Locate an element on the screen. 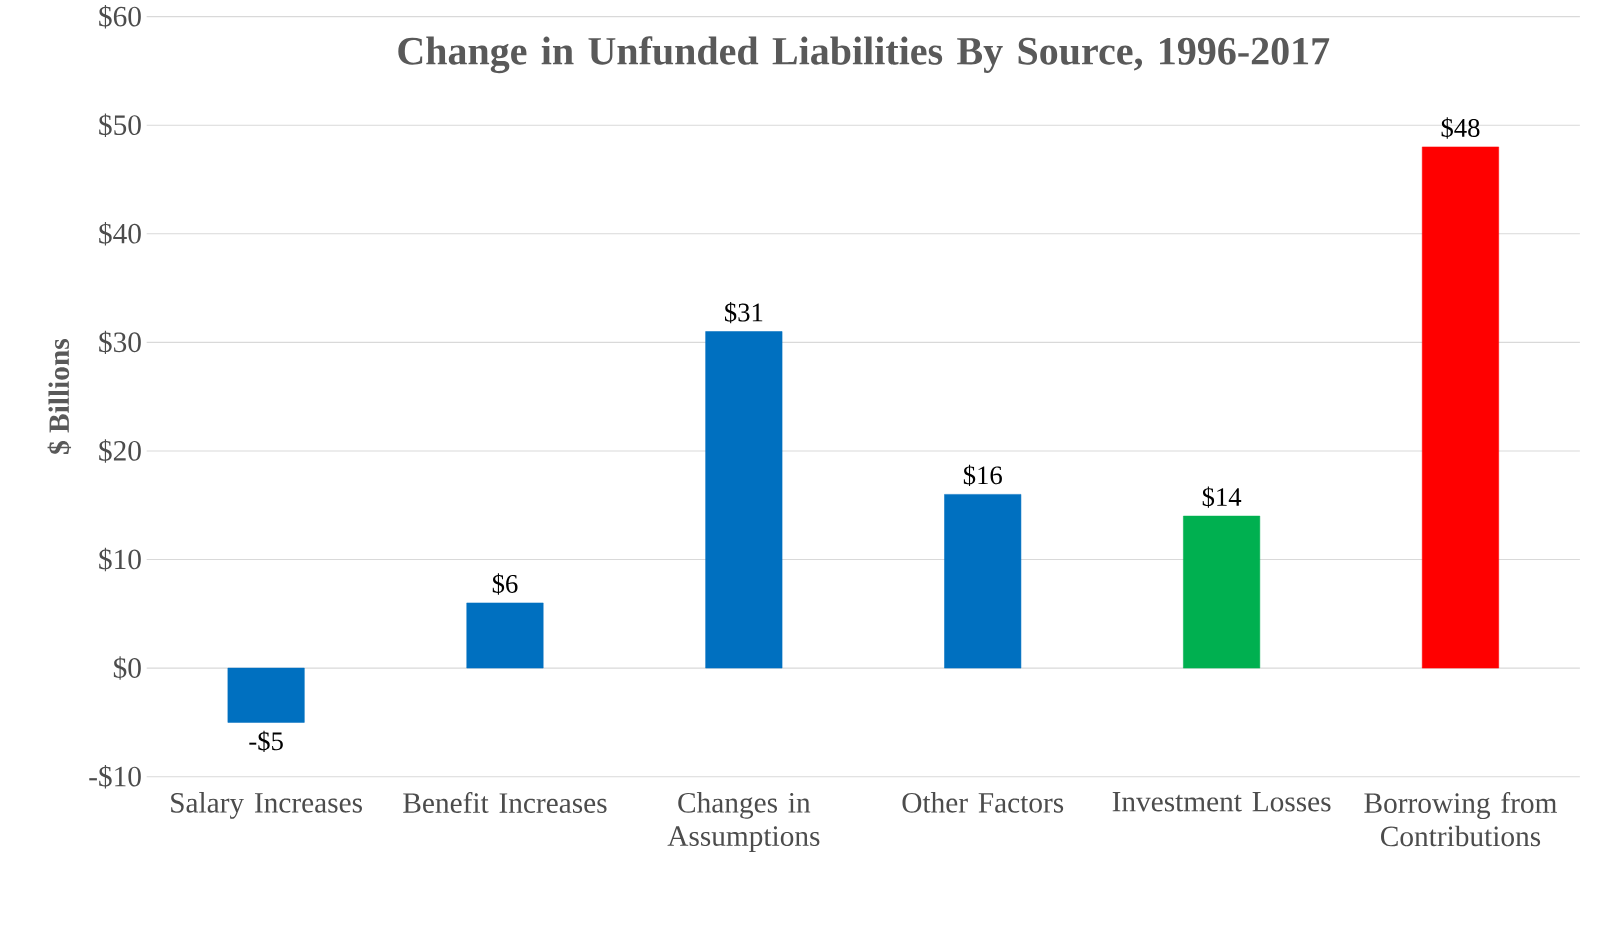  x-tick-label: Investment Losses is located at coordinates (1221, 802).